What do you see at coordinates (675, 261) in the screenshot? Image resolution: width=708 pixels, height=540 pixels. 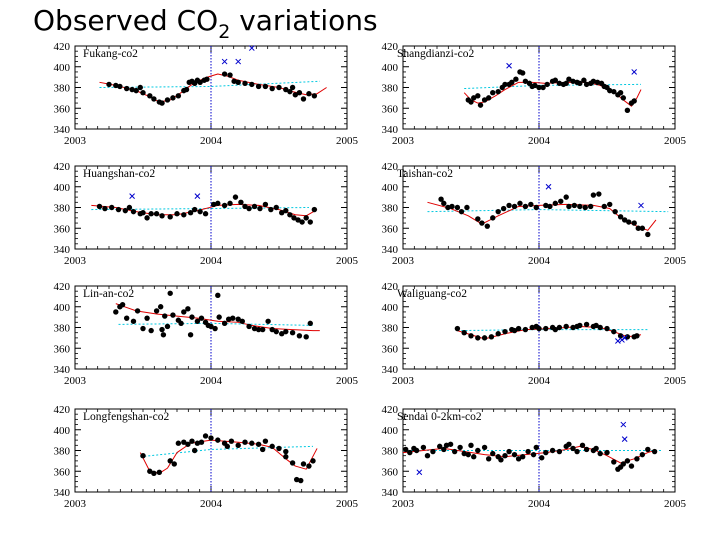 I see `x-tick-label: 2005` at bounding box center [675, 261].